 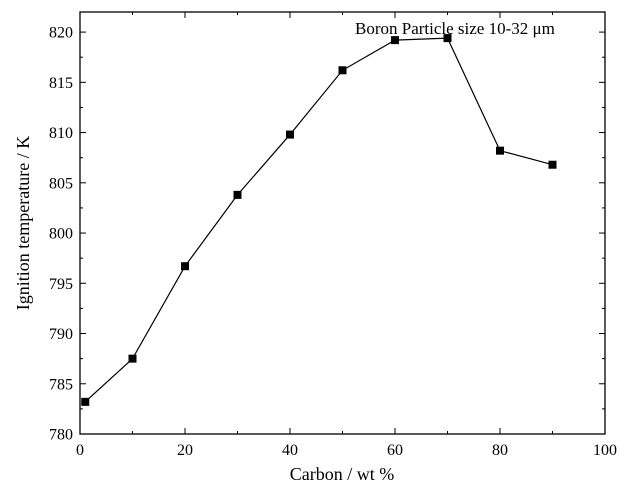 I want to click on x-tick-label: 0, so click(x=80, y=450).